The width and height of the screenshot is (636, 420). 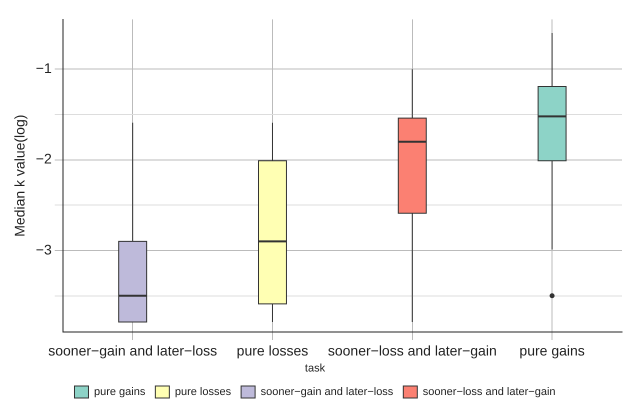 I want to click on y-tick-label: −1, so click(x=44, y=68).